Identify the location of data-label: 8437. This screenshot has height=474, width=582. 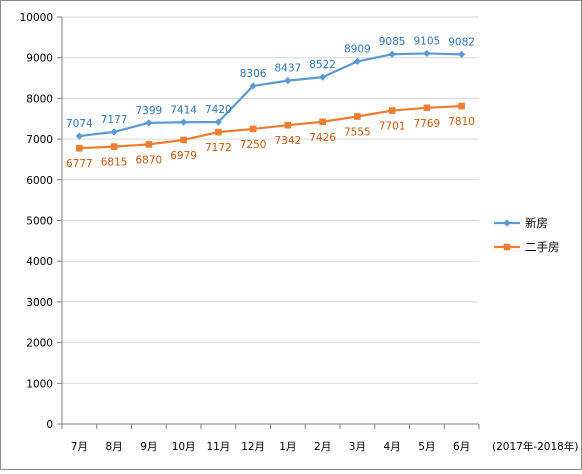
(288, 69).